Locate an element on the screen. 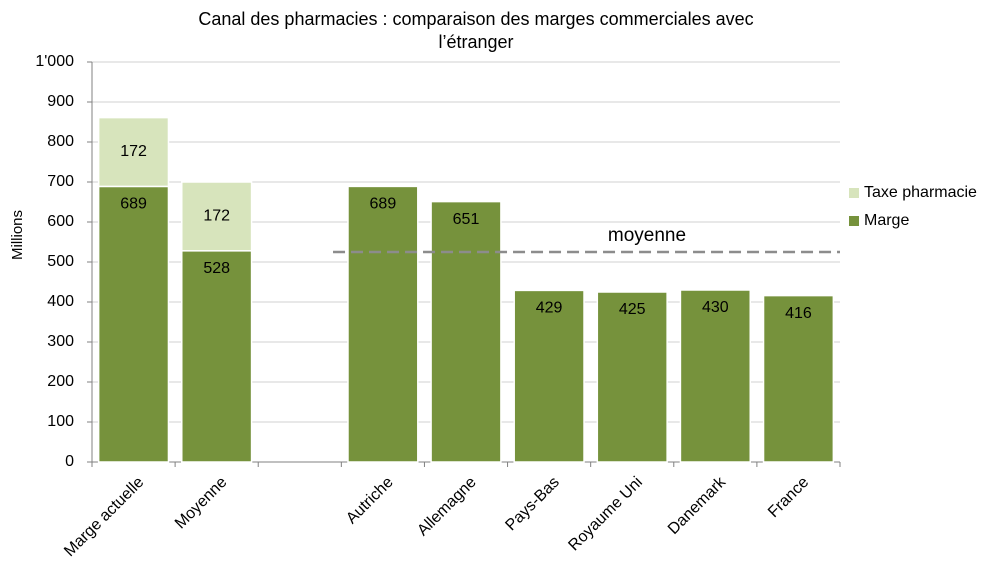  y-tick-label: 100 is located at coordinates (60, 421).